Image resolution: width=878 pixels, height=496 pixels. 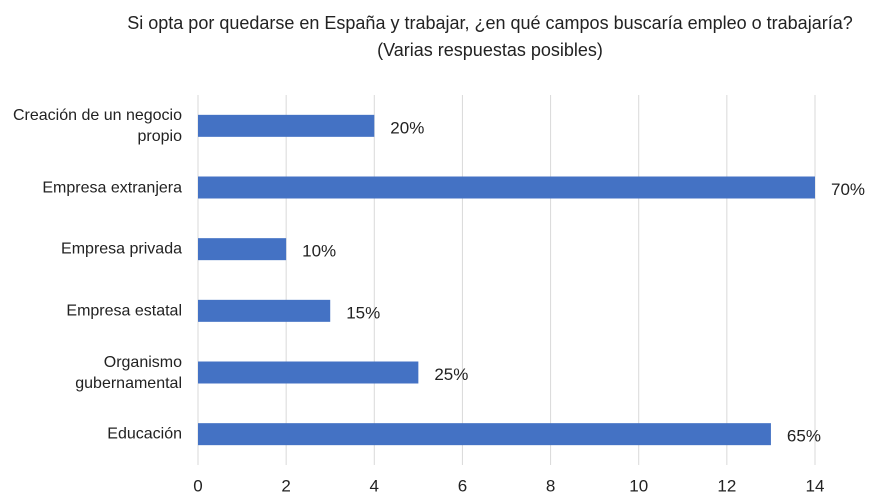 I want to click on x-tick-label: 6, so click(x=462, y=485).